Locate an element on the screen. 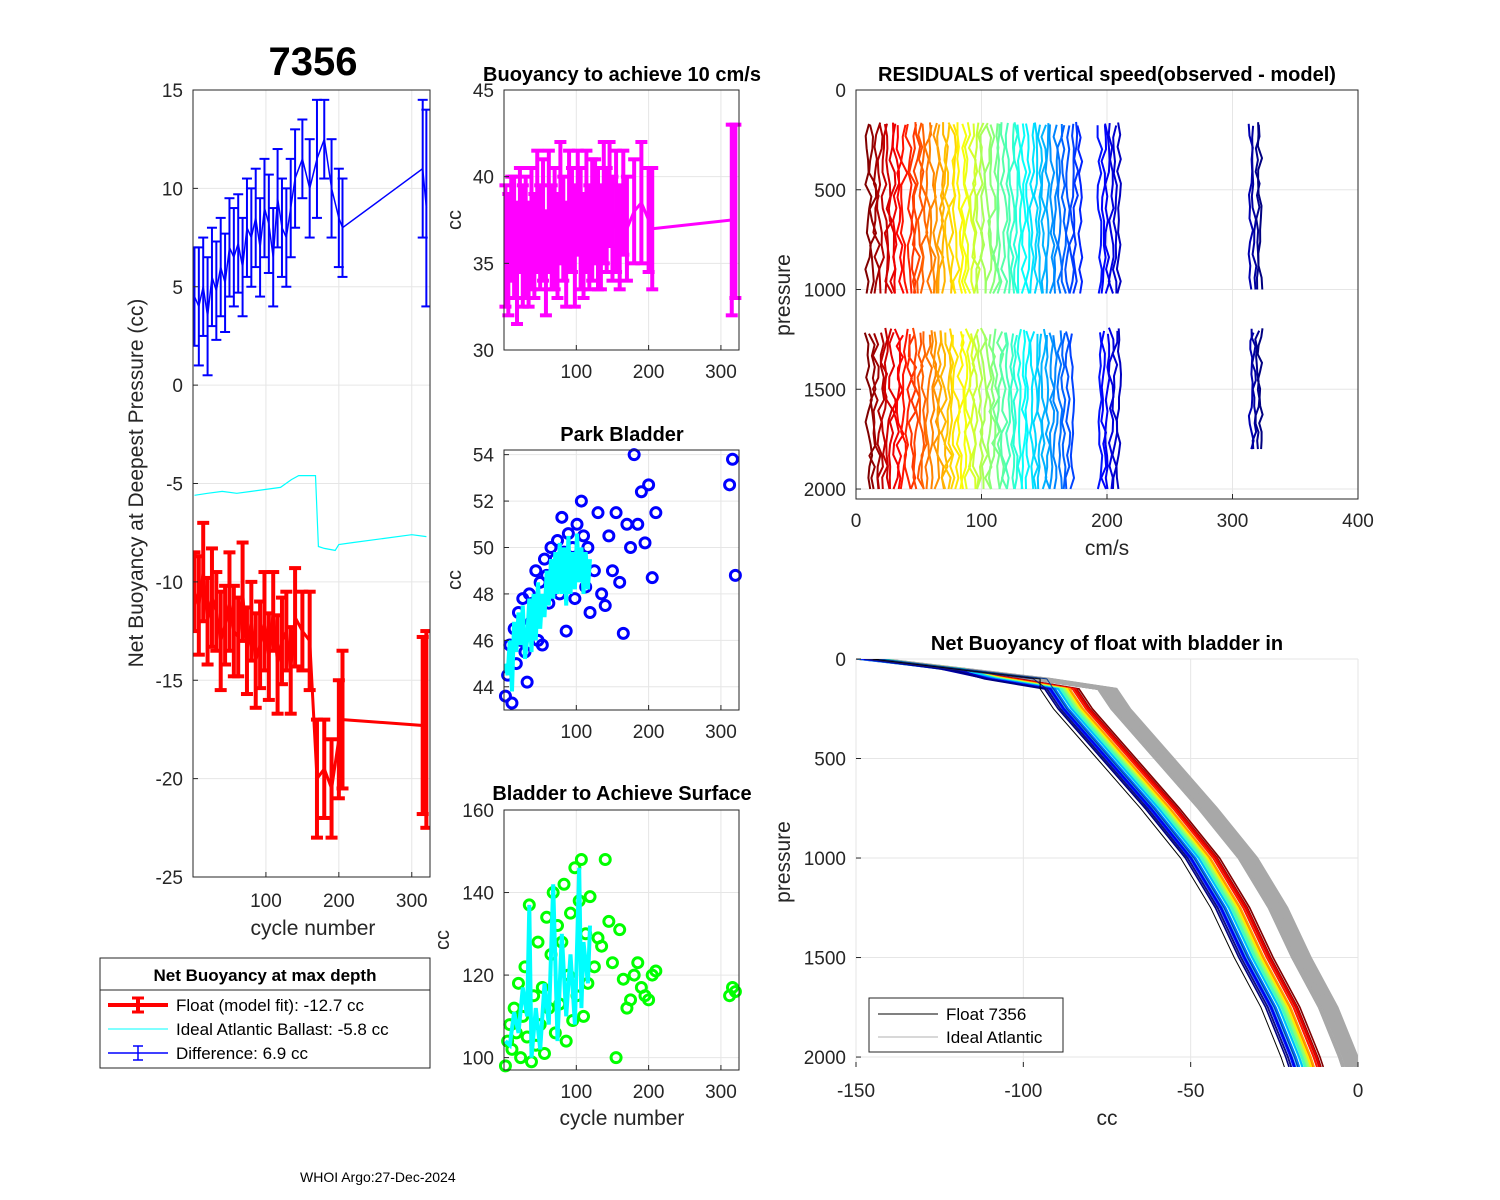 This screenshot has height=1200, width=1500. main-marks is located at coordinates (311, 469).